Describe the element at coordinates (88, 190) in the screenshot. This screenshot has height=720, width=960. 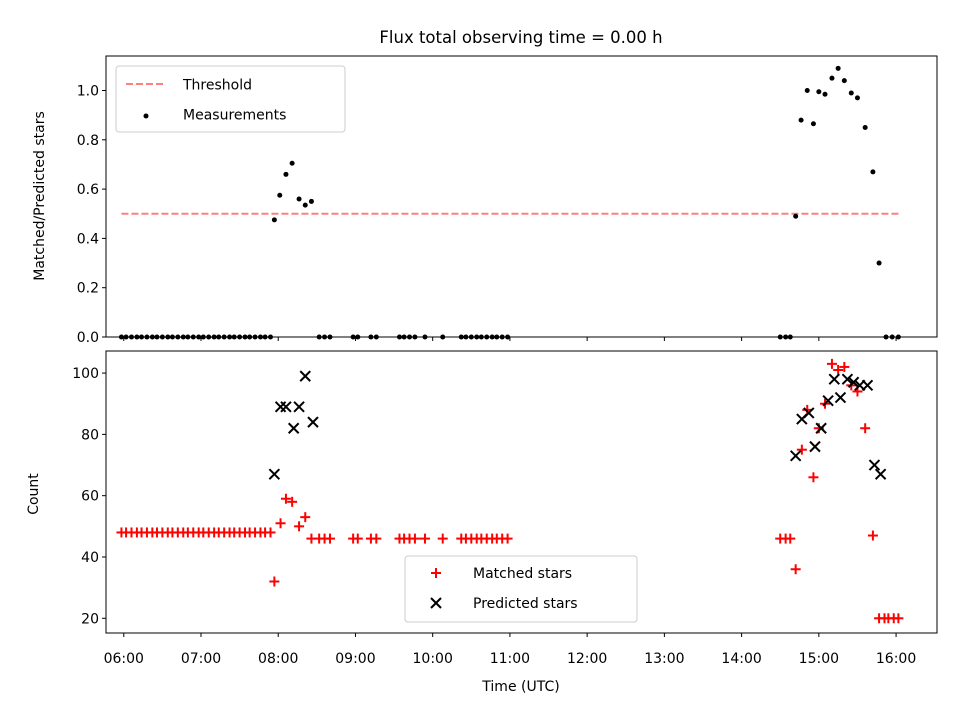
I see `top-y-tick-label: 0.6` at that location.